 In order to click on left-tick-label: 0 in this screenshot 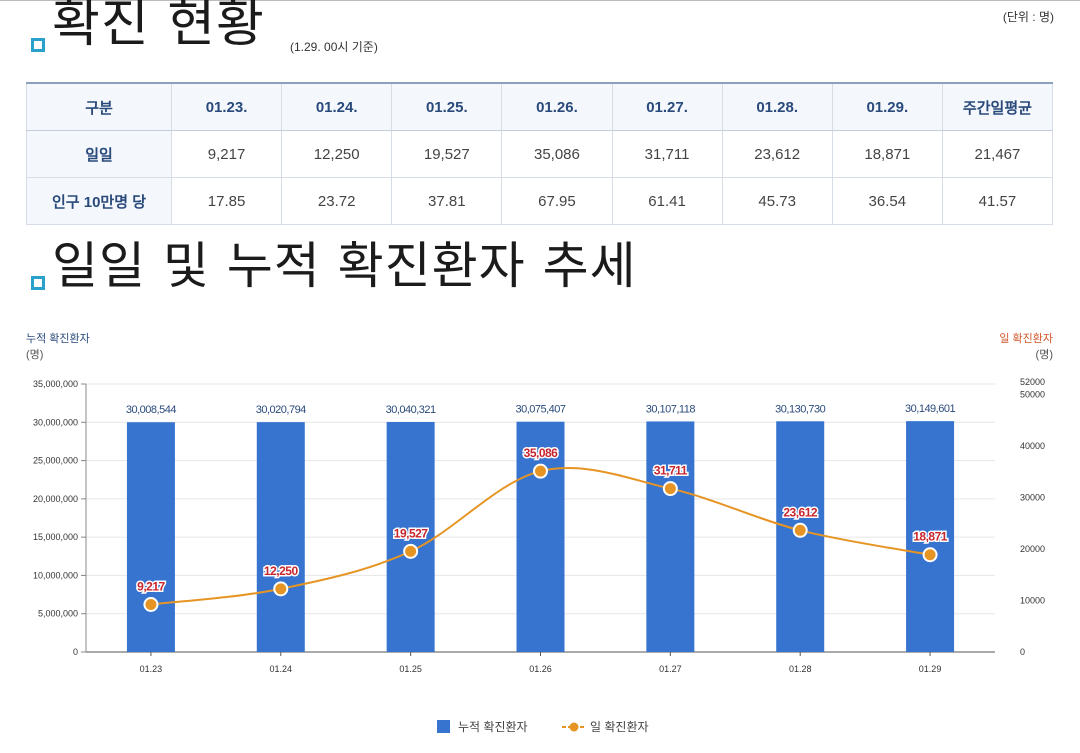, I will do `click(75, 652)`.